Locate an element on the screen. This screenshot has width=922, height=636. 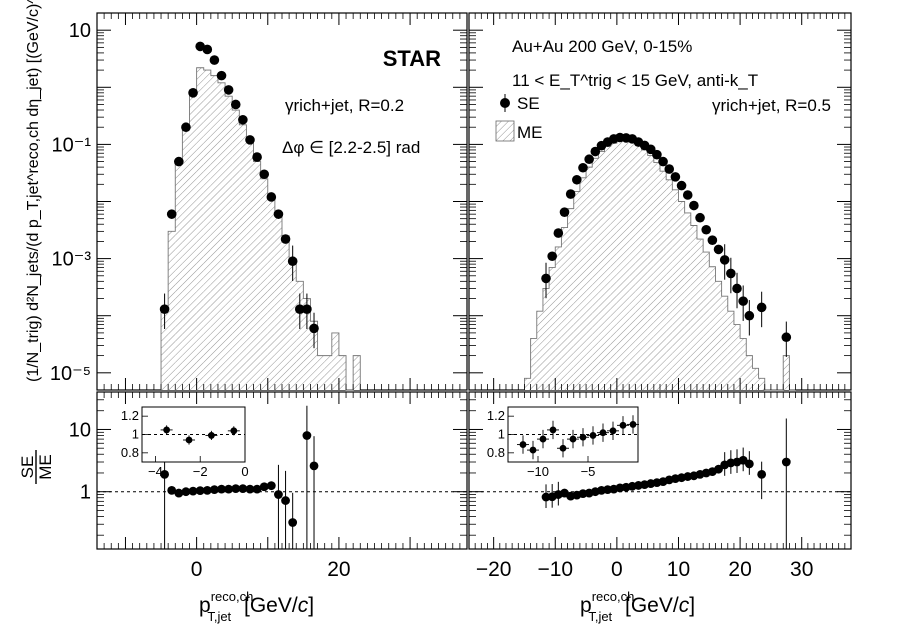
y-label-den: ME is located at coordinates (45, 467).